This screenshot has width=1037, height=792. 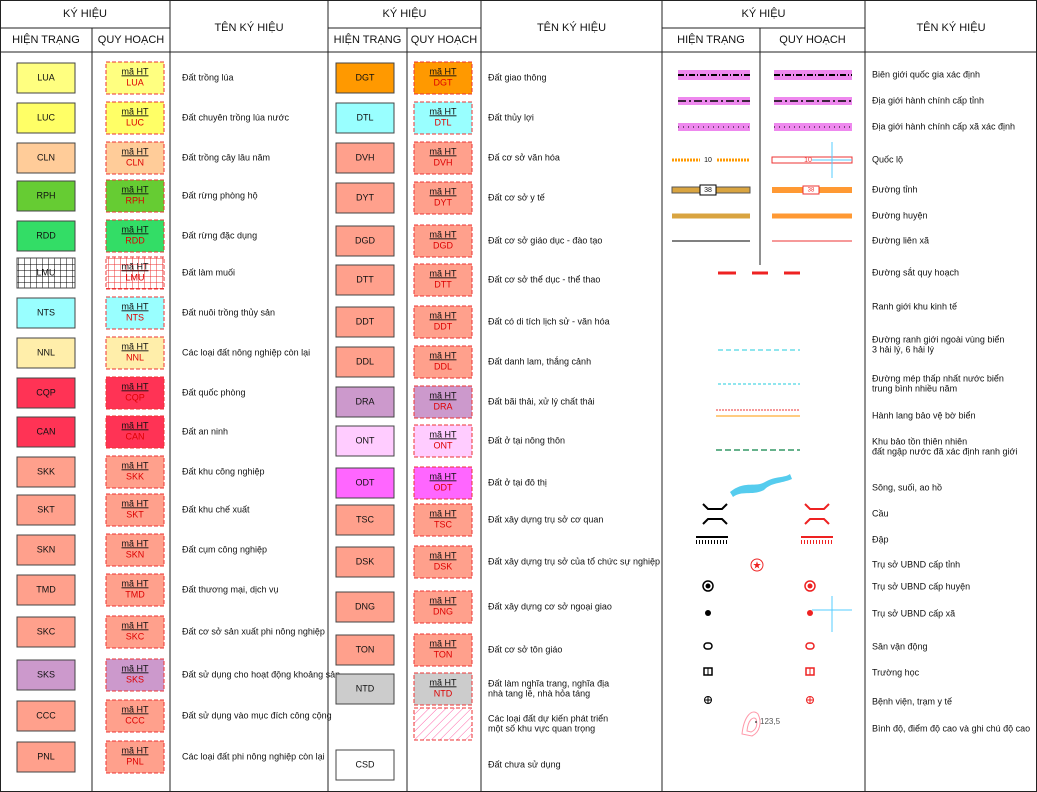 What do you see at coordinates (364, 117) in the screenshot?
I see `current-code: DTL` at bounding box center [364, 117].